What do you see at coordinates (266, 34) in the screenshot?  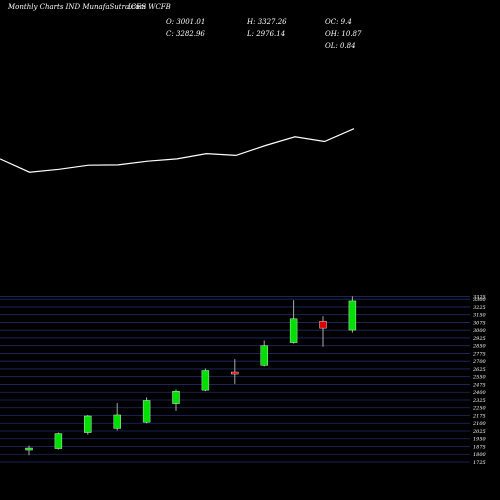 I see `low-value: L: 2976.14` at bounding box center [266, 34].